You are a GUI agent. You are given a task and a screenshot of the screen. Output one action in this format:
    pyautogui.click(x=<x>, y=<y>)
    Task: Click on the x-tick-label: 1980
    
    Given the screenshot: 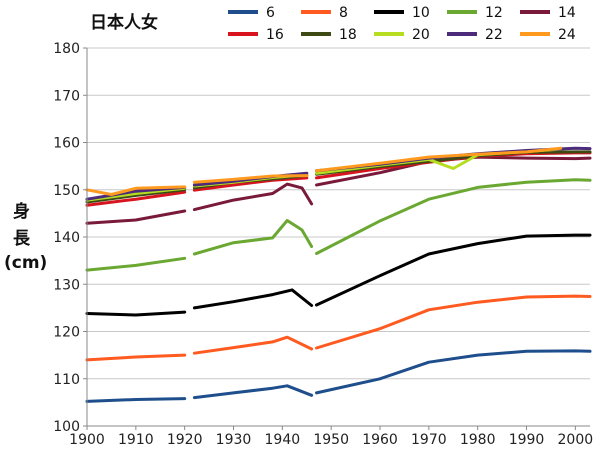 What is the action you would take?
    pyautogui.click(x=478, y=440)
    